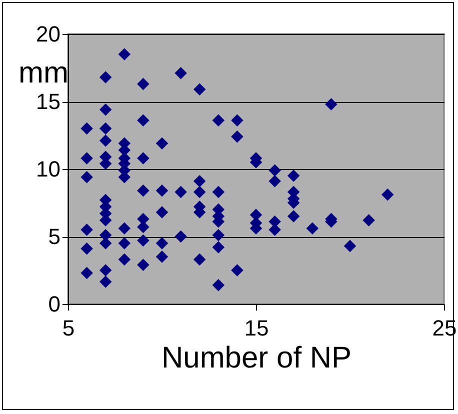 The image size is (458, 414). What do you see at coordinates (48, 101) in the screenshot?
I see `y-tick-label: 15` at bounding box center [48, 101].